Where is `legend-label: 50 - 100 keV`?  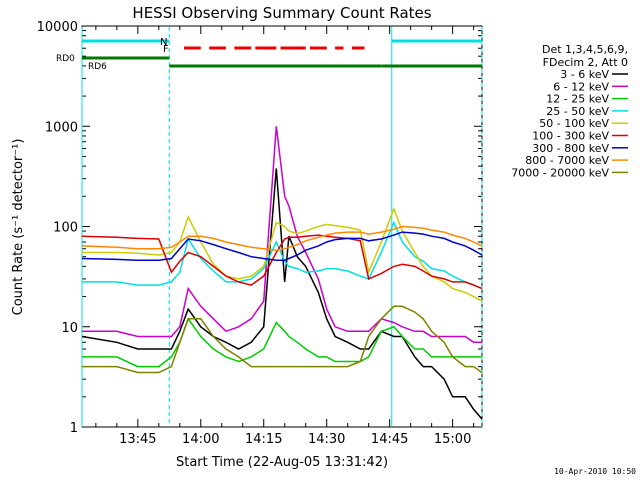
legend-label: 50 - 100 keV is located at coordinates (574, 123).